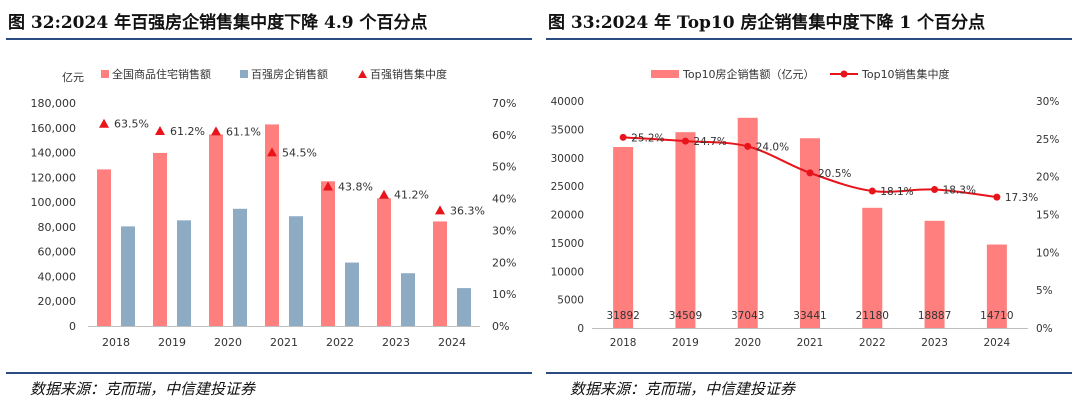 Image resolution: width=1080 pixels, height=408 pixels. I want to click on y2-tick-label: 40%, so click(504, 199).